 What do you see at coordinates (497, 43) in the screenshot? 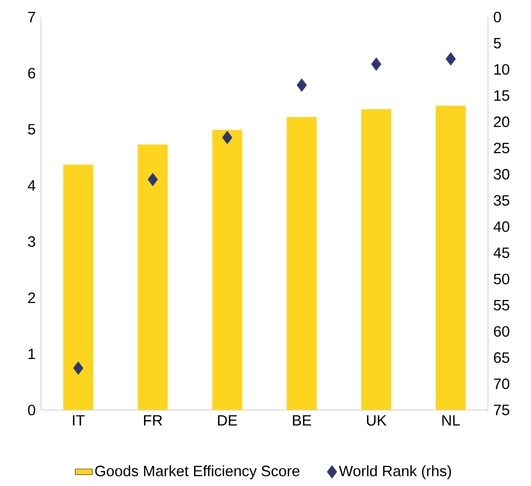
I see `y2-tick-label: 5` at bounding box center [497, 43].